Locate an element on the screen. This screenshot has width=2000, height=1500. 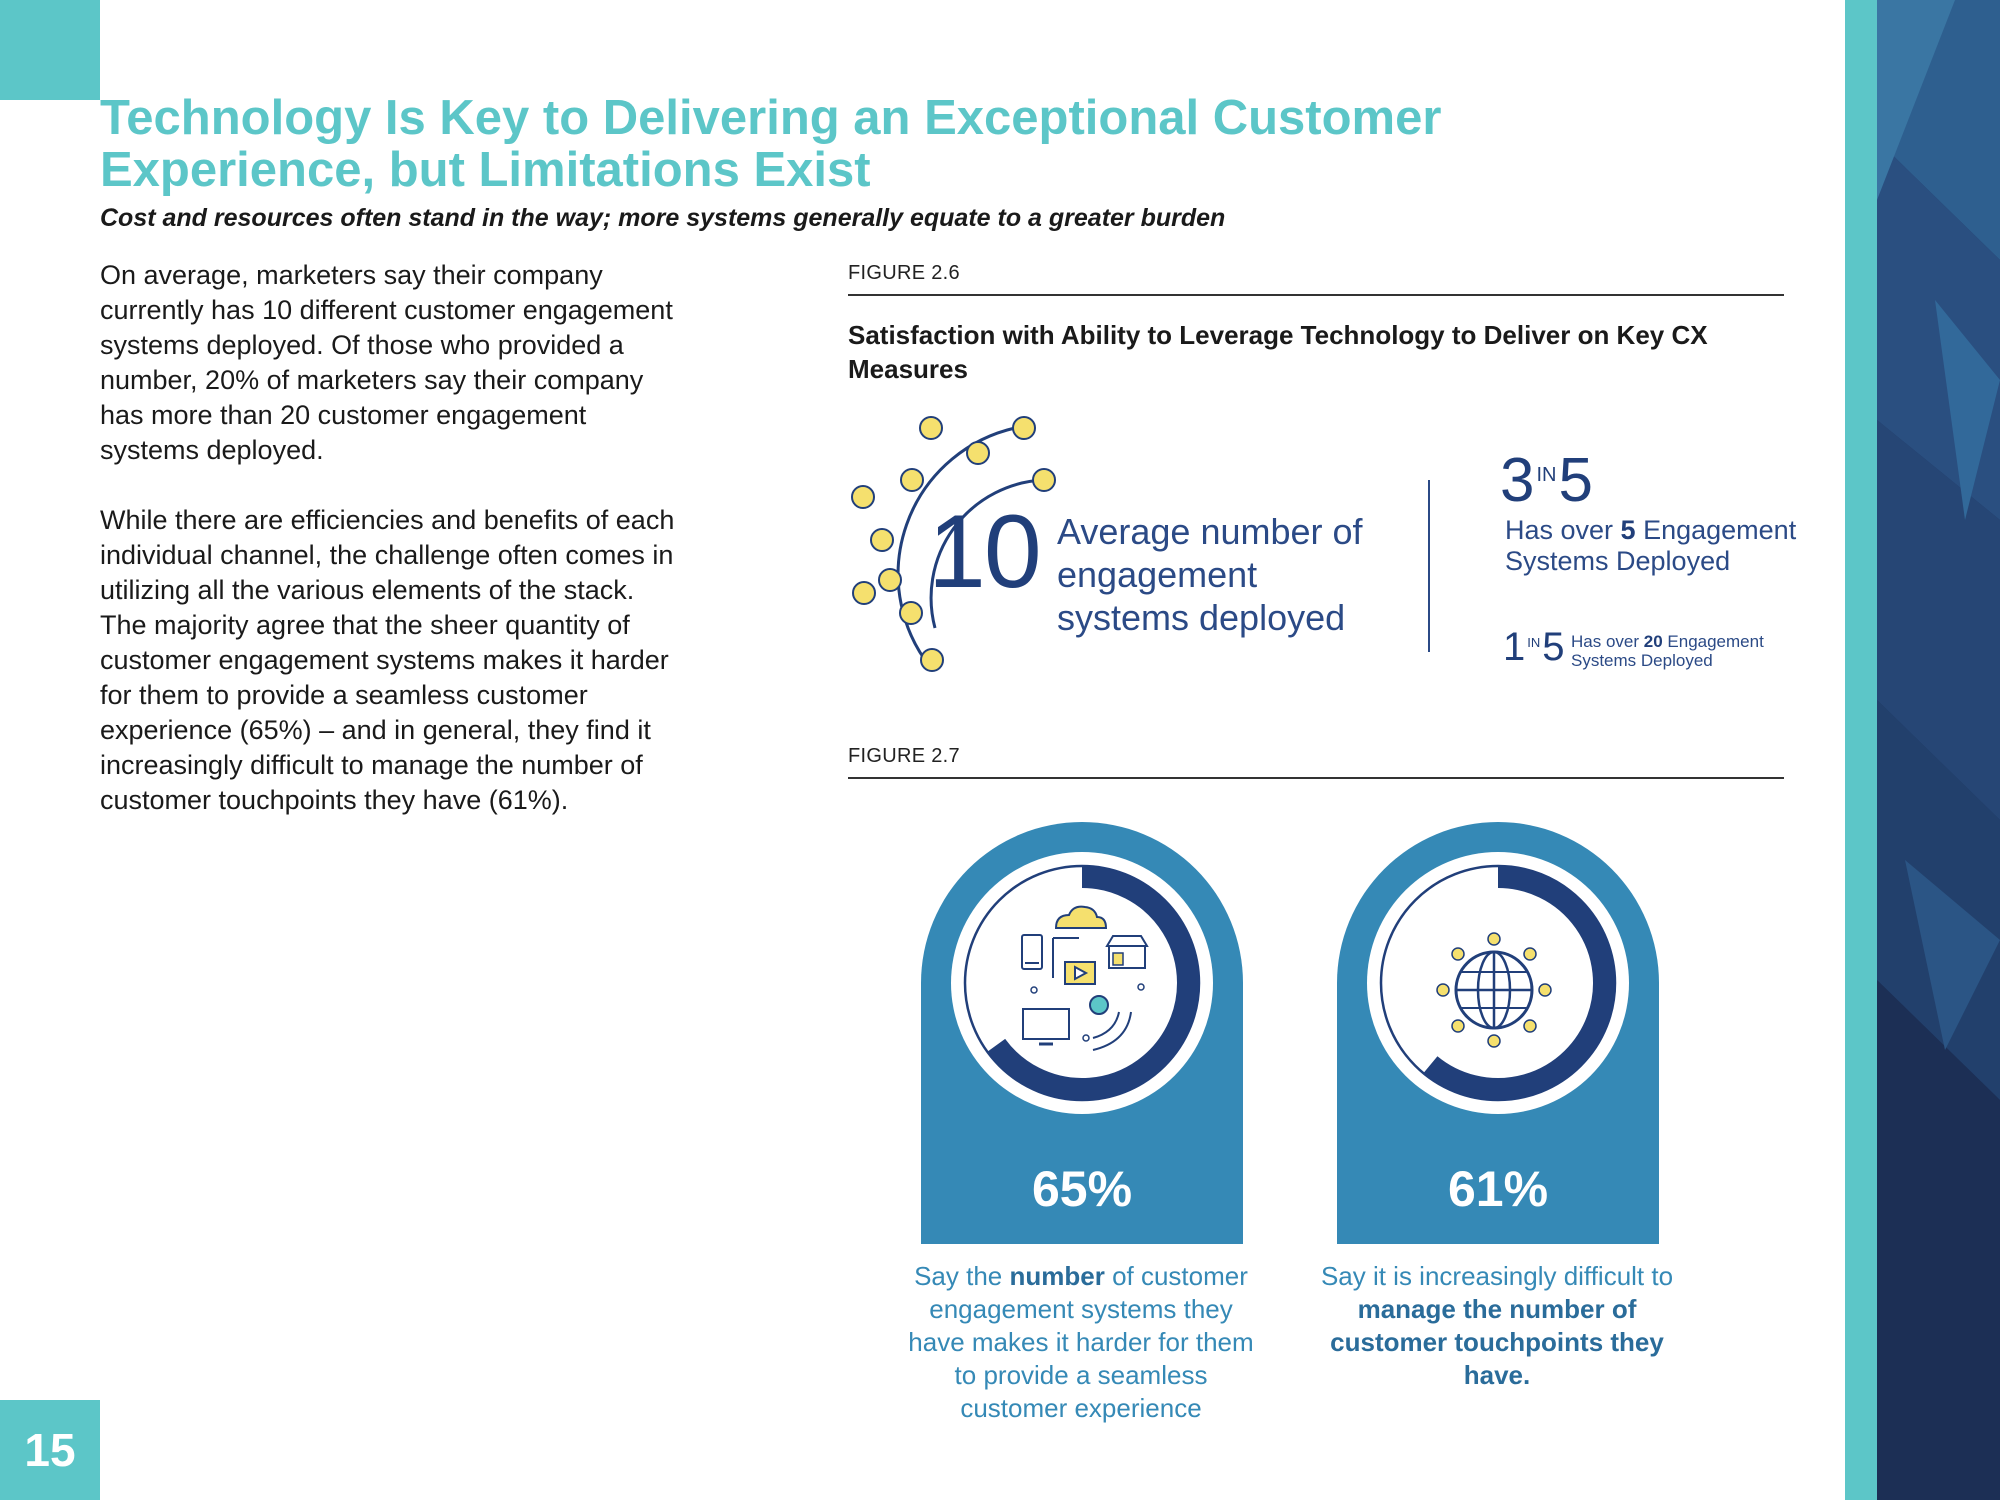
stat-3-in: IN is located at coordinates (1546, 475).